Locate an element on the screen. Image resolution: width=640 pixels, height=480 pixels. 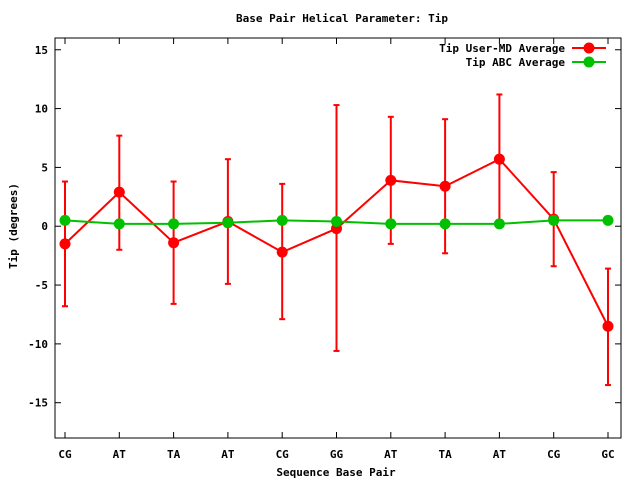
y-axis-label: Tip (degrees) is located at coordinates (13, 226).